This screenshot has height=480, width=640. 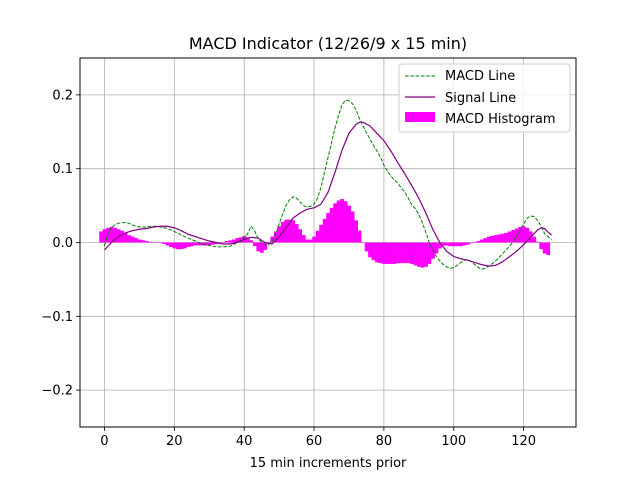 I want to click on x-tick-label: 100, so click(x=453, y=441).